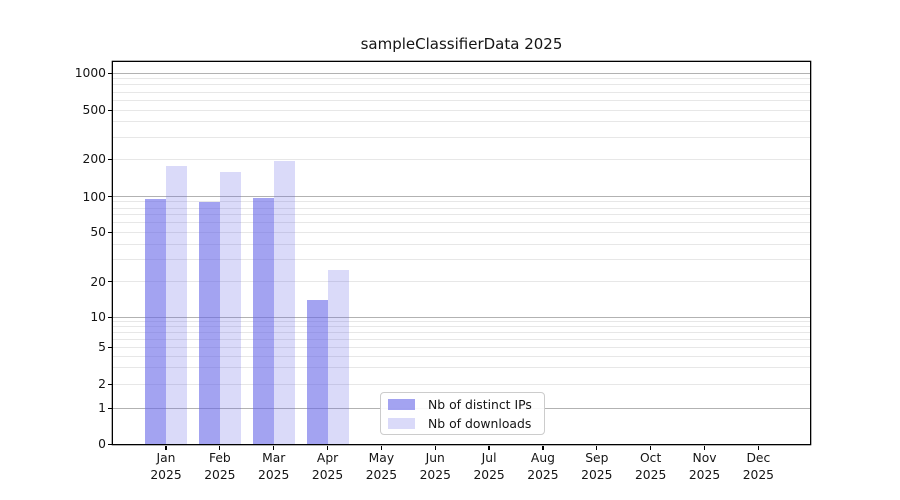 The height and width of the screenshot is (500, 900). Describe the element at coordinates (102, 384) in the screenshot. I see `y-tick-label: 2` at that location.